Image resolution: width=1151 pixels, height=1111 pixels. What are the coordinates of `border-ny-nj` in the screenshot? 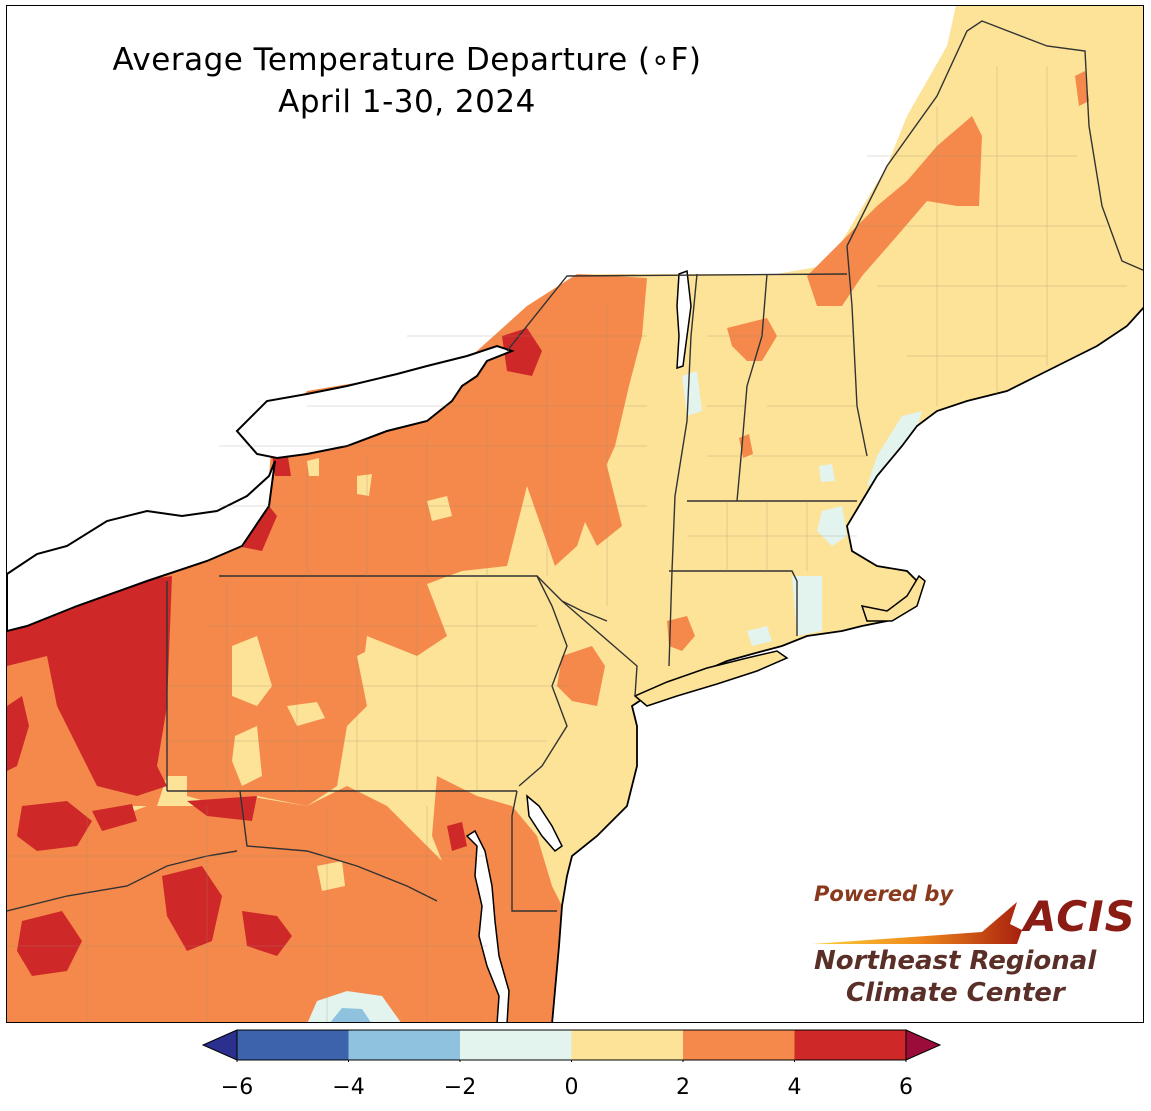 It's located at (599, 648).